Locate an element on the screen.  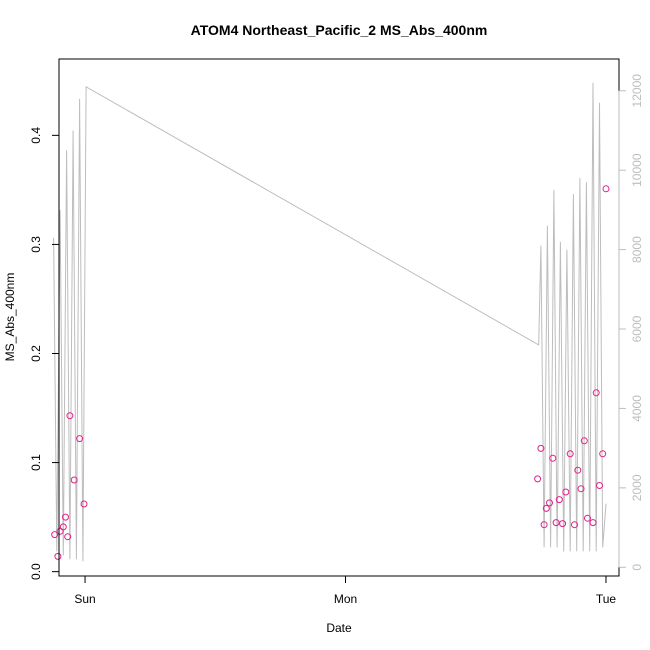
y2-tick-label: 4000 is located at coordinates (637, 408).